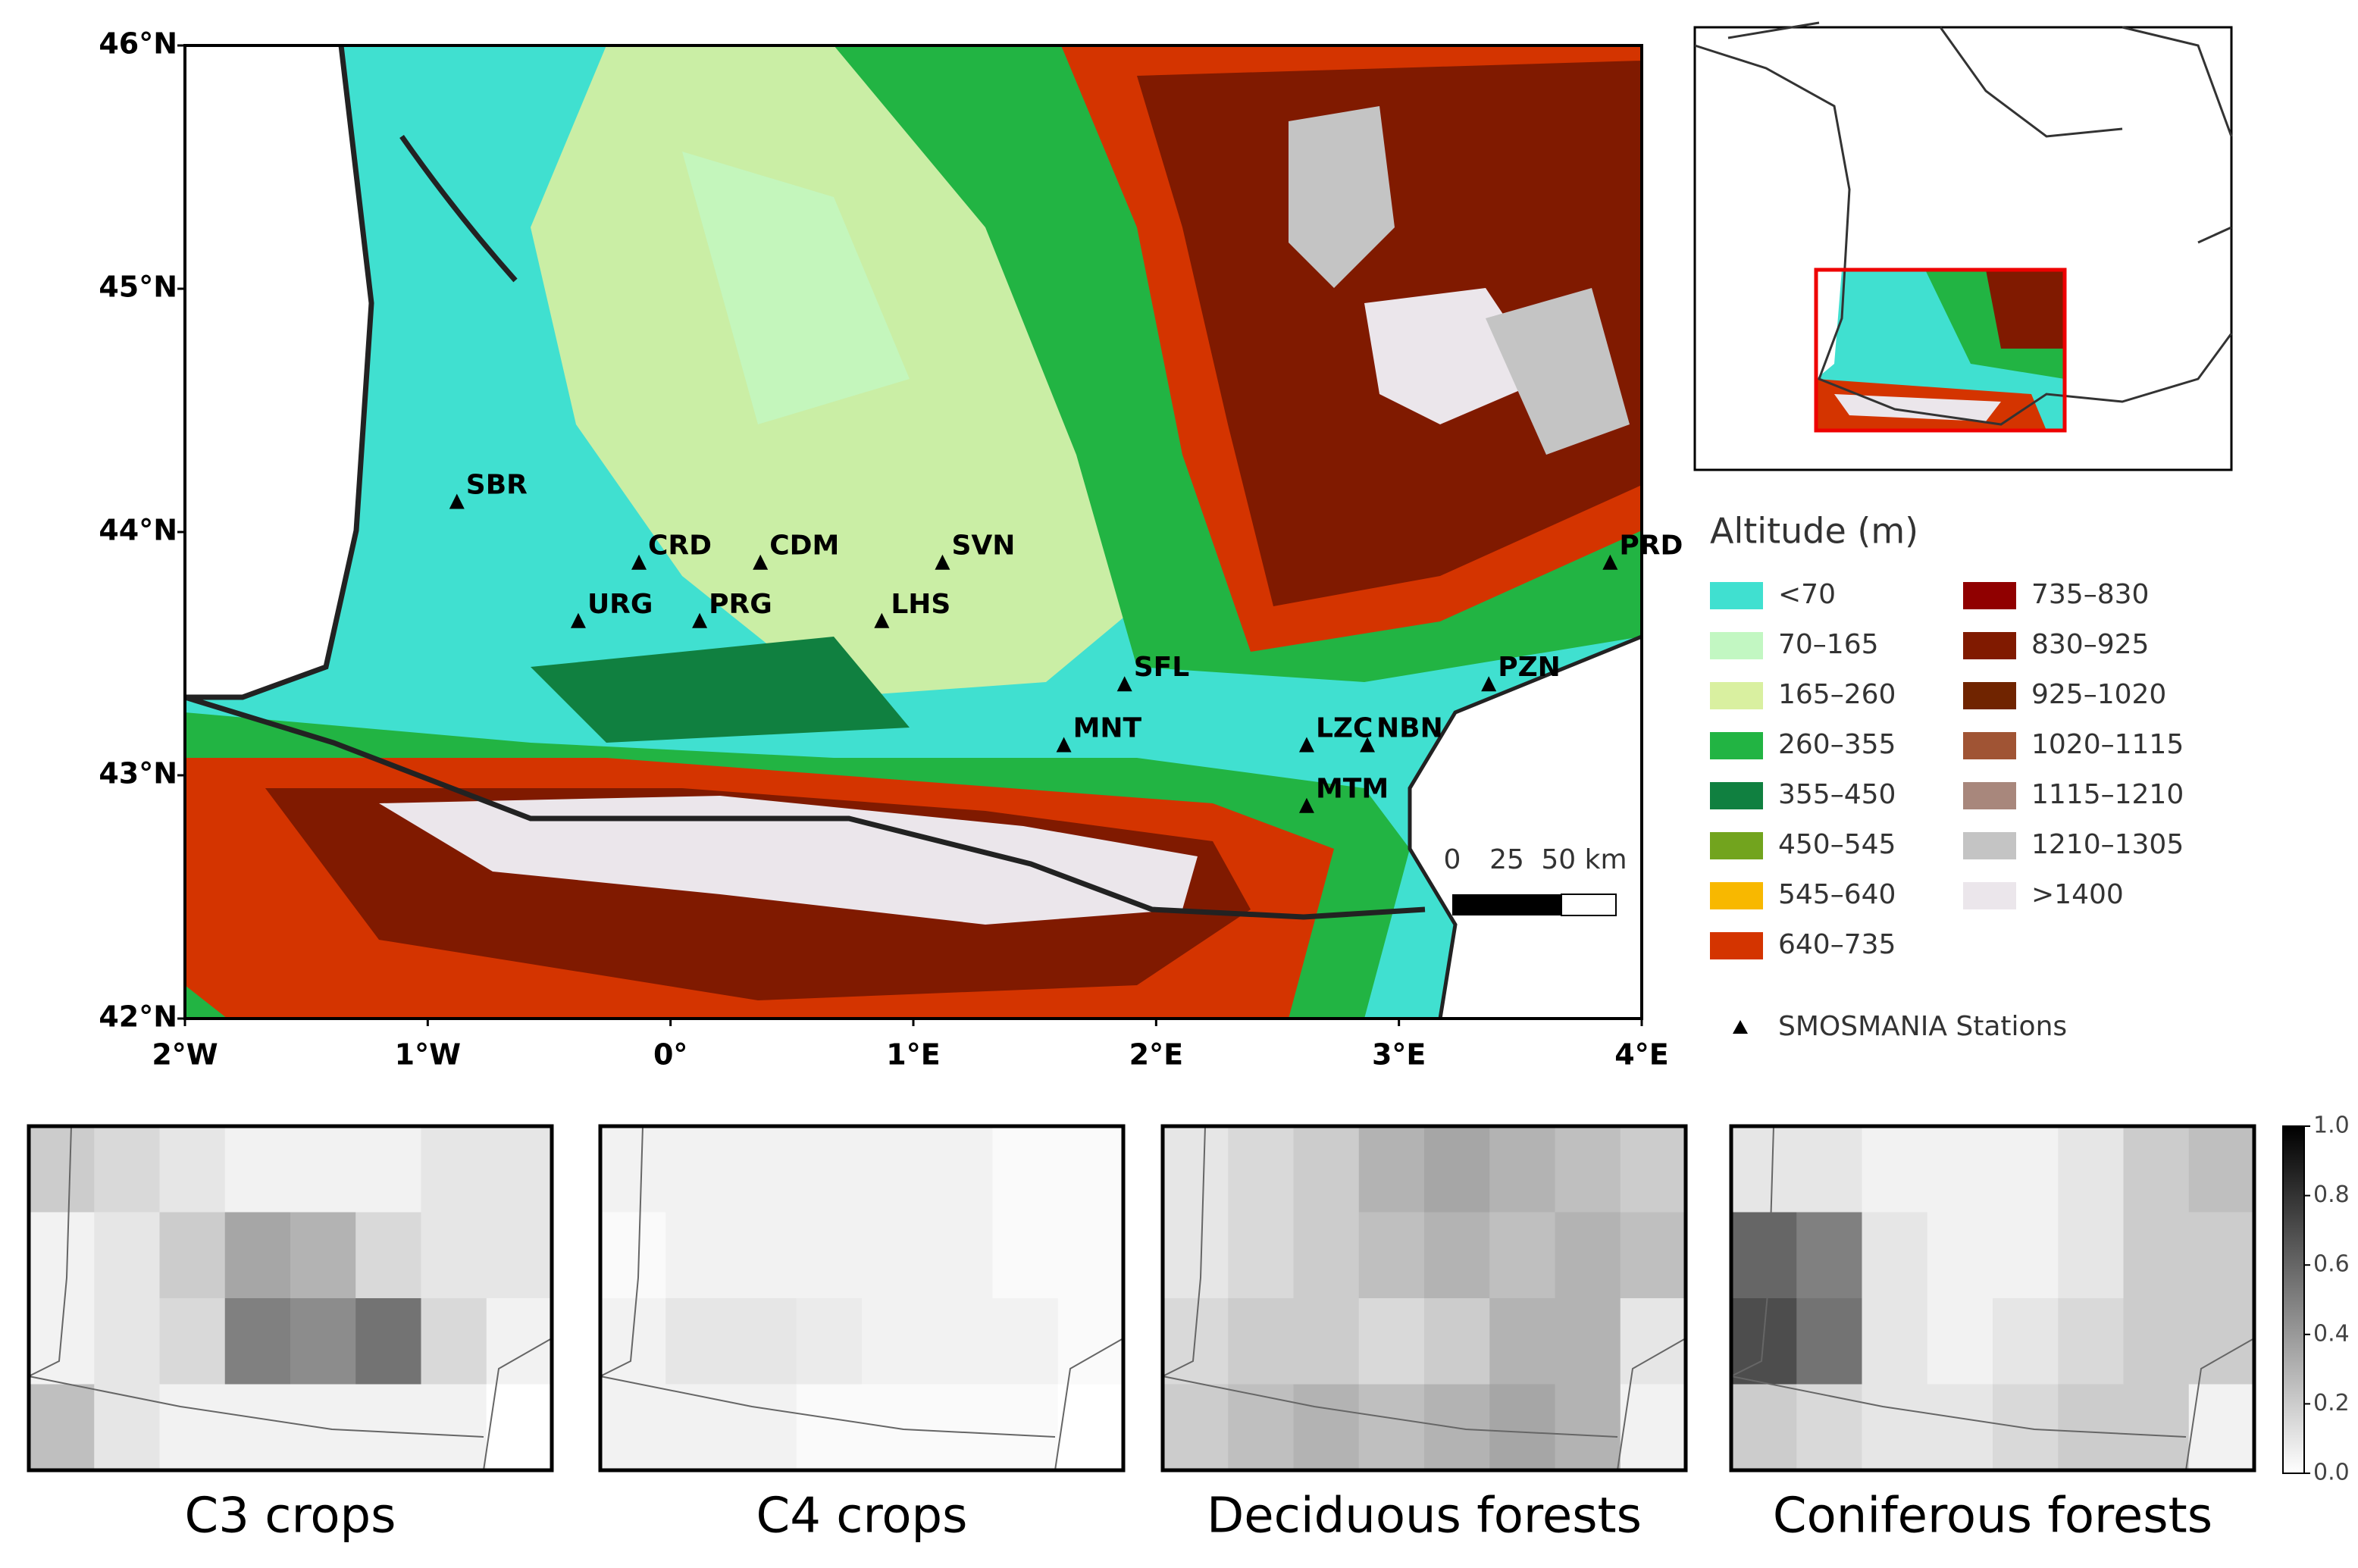 This screenshot has height=1568, width=2358. What do you see at coordinates (2090, 644) in the screenshot?
I see `legend-label: 830–925` at bounding box center [2090, 644].